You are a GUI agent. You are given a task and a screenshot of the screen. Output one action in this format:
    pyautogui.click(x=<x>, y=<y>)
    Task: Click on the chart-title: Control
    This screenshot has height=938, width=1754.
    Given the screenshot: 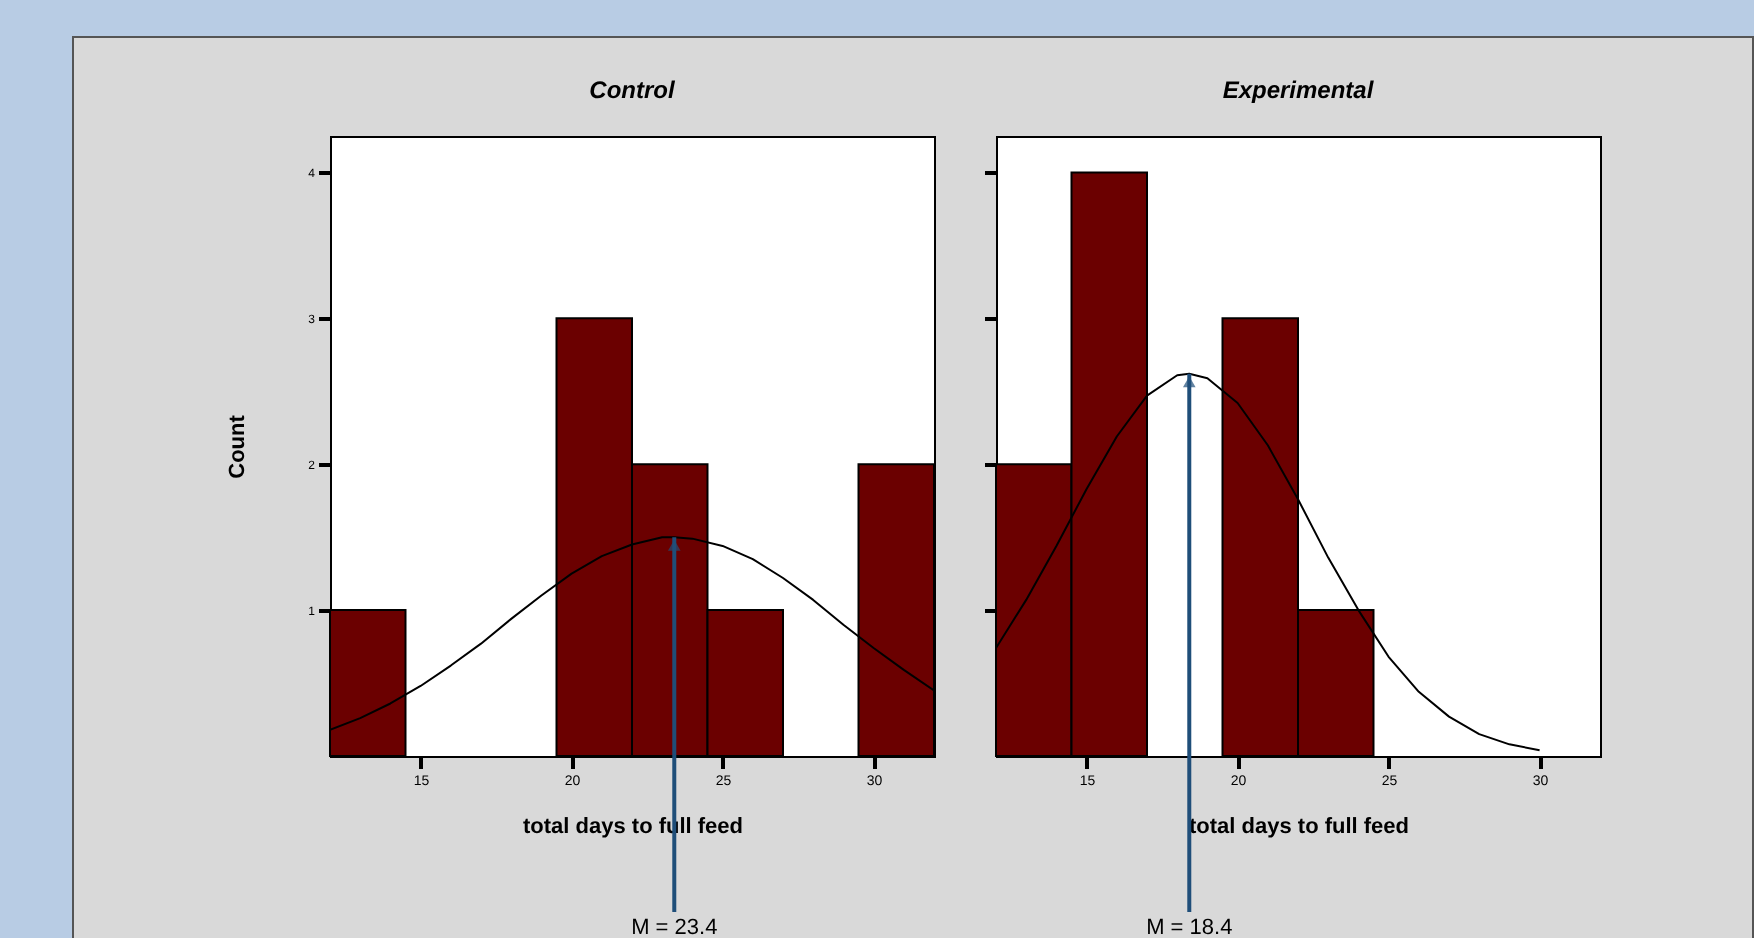 What is the action you would take?
    pyautogui.click(x=632, y=90)
    